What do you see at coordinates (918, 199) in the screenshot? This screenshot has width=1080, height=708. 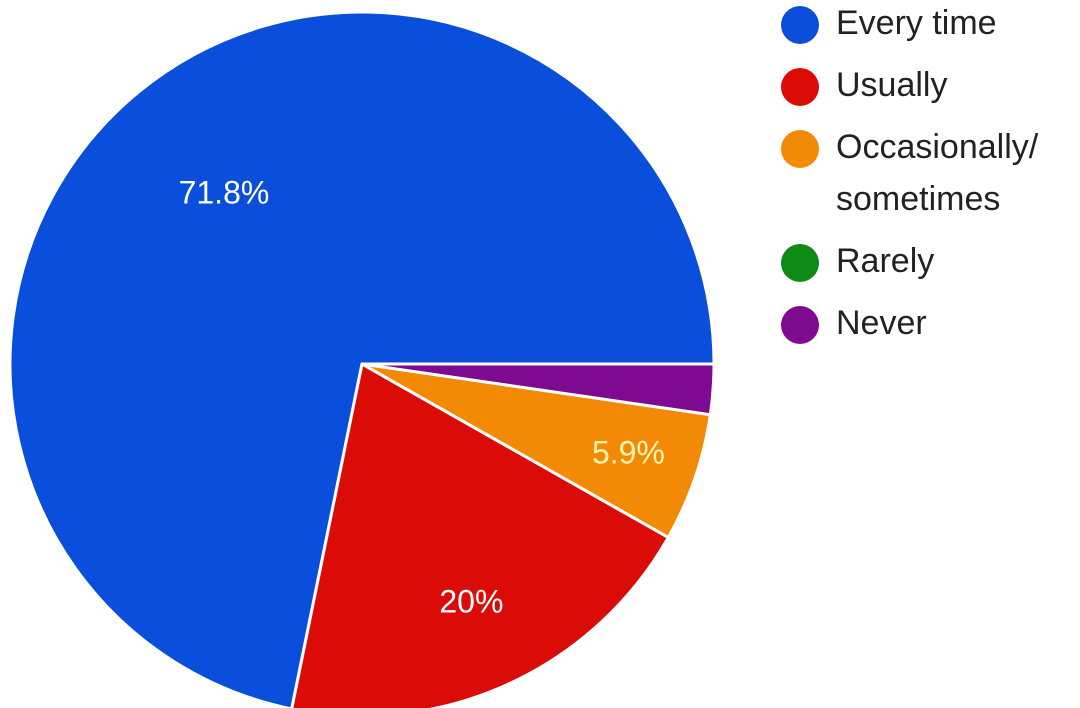 I see `legend-label-occasionally-sometimes-line-2: sometimes` at bounding box center [918, 199].